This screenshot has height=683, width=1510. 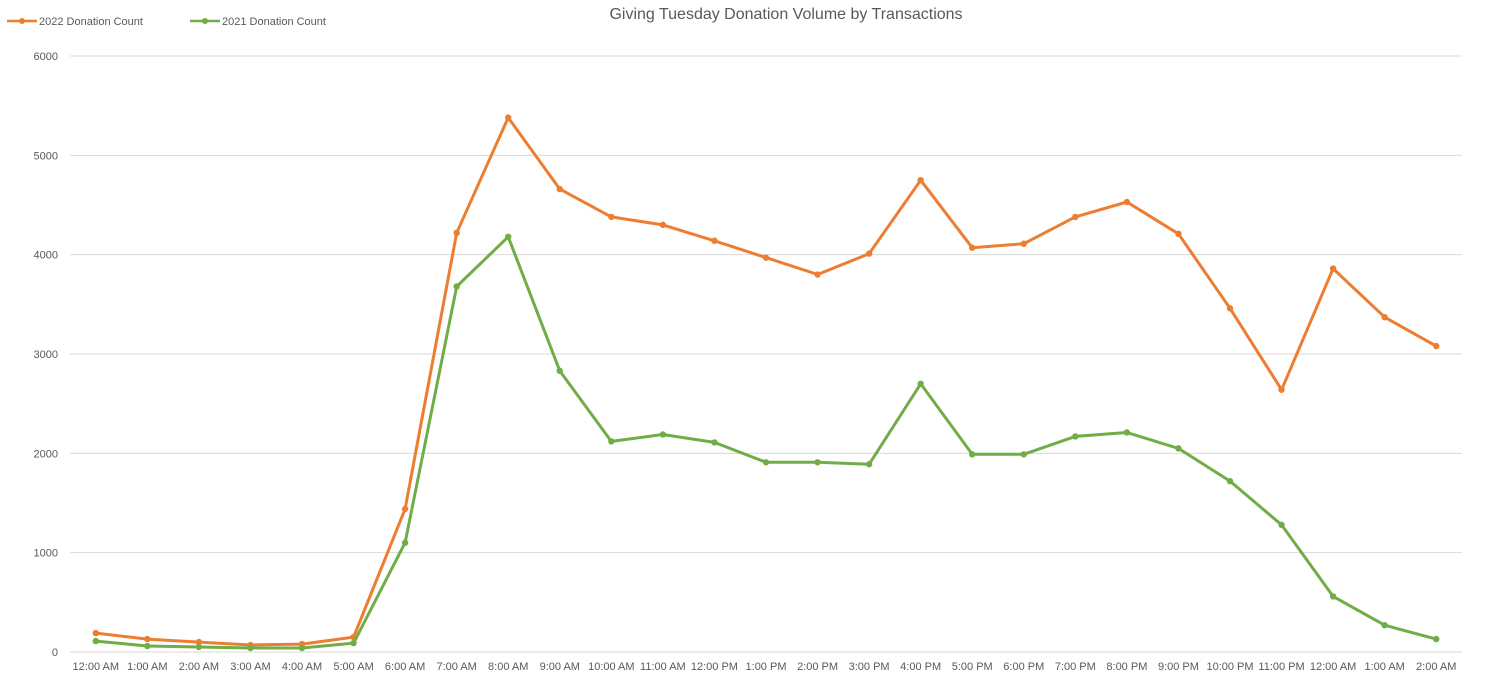 I want to click on y-tick-label: 0, so click(x=55, y=653).